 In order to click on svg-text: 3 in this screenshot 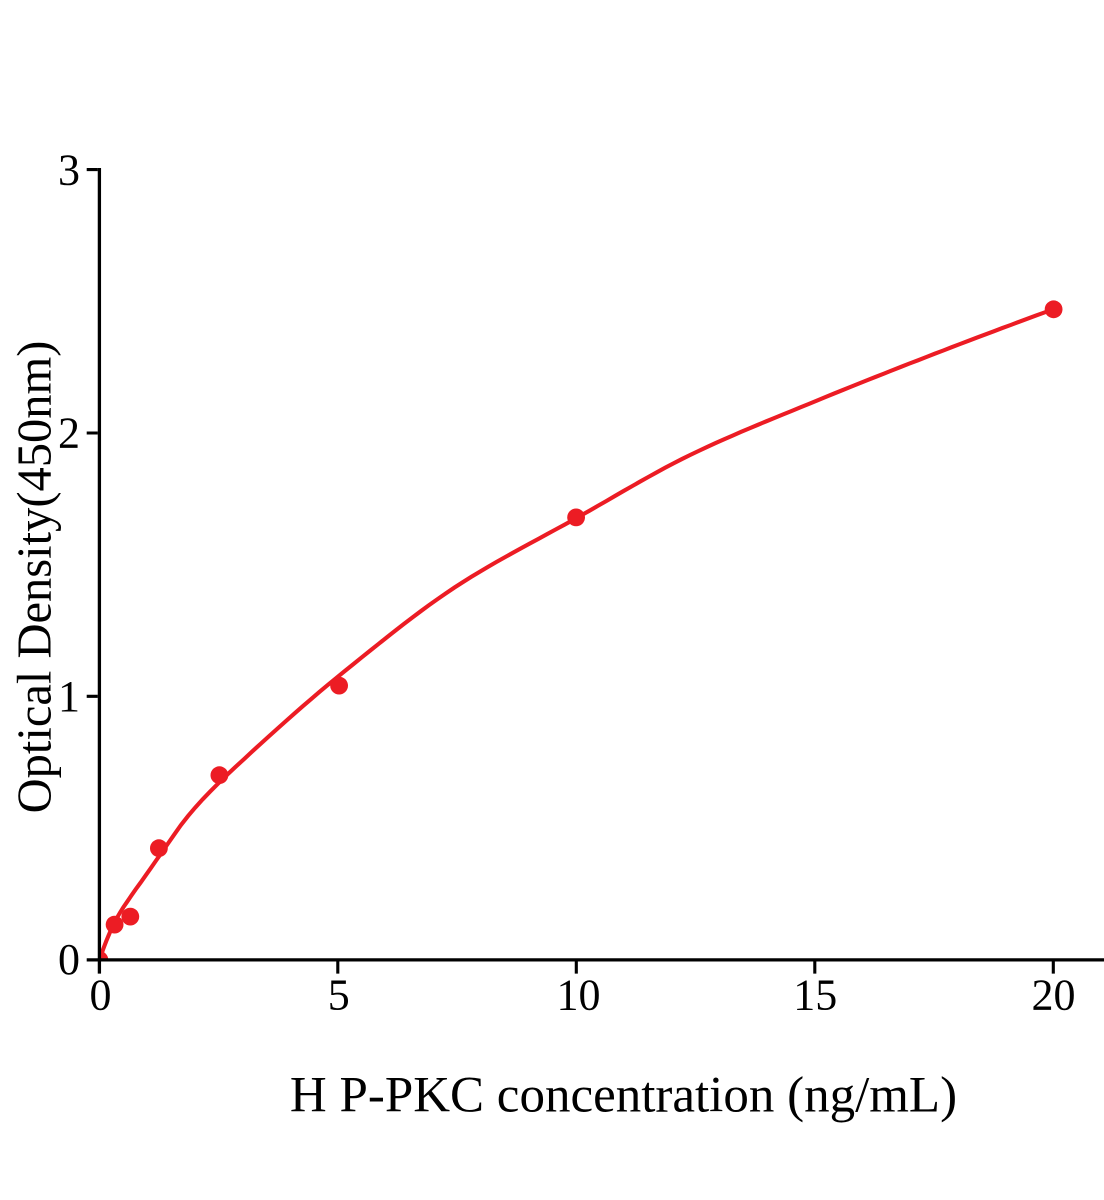, I will do `click(69, 169)`.